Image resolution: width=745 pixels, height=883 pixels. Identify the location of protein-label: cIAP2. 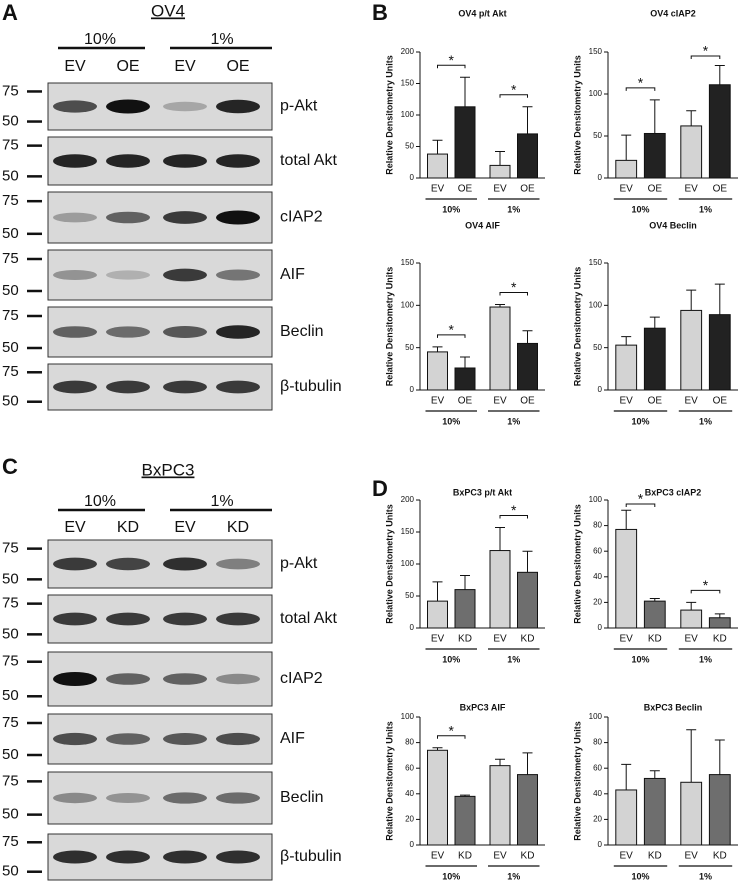
(301, 217).